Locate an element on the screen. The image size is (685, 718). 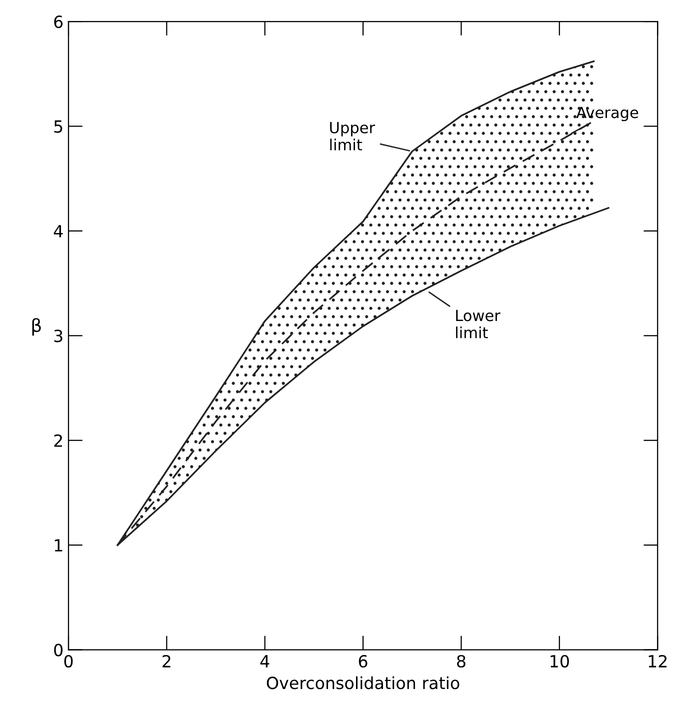
y-tick-label: 1 is located at coordinates (58, 545).